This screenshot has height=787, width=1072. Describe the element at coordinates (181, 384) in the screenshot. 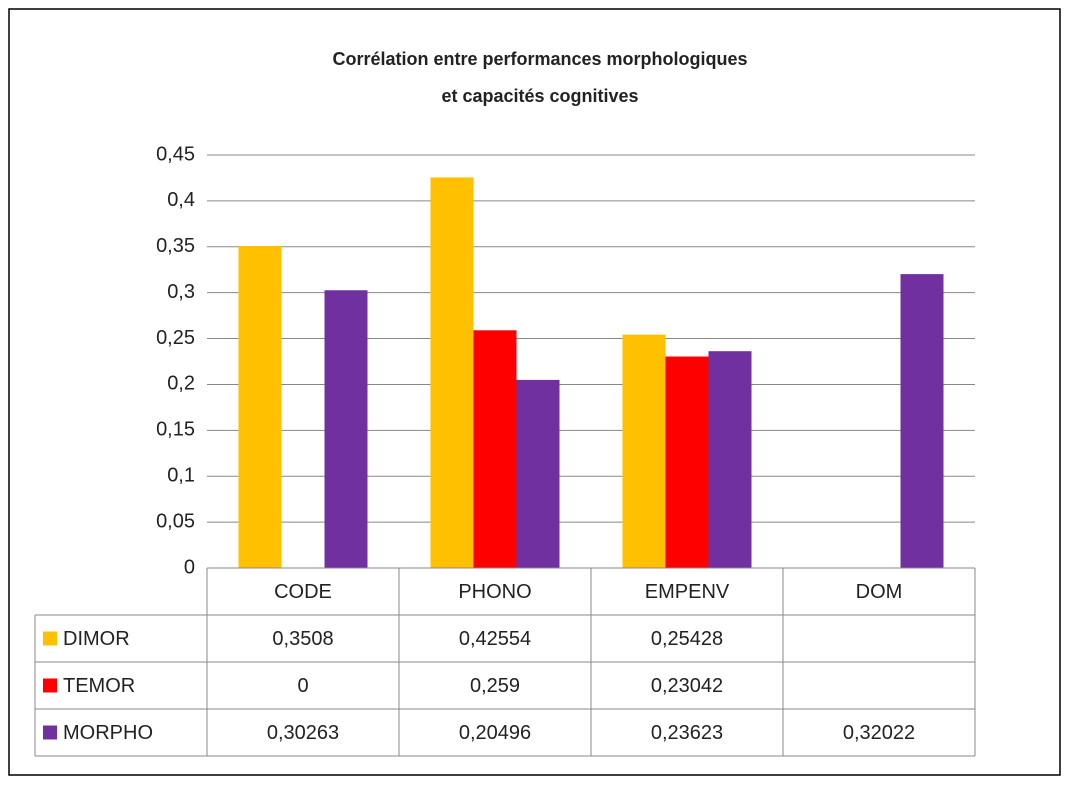

I see `y-tick-label: 0,2` at that location.